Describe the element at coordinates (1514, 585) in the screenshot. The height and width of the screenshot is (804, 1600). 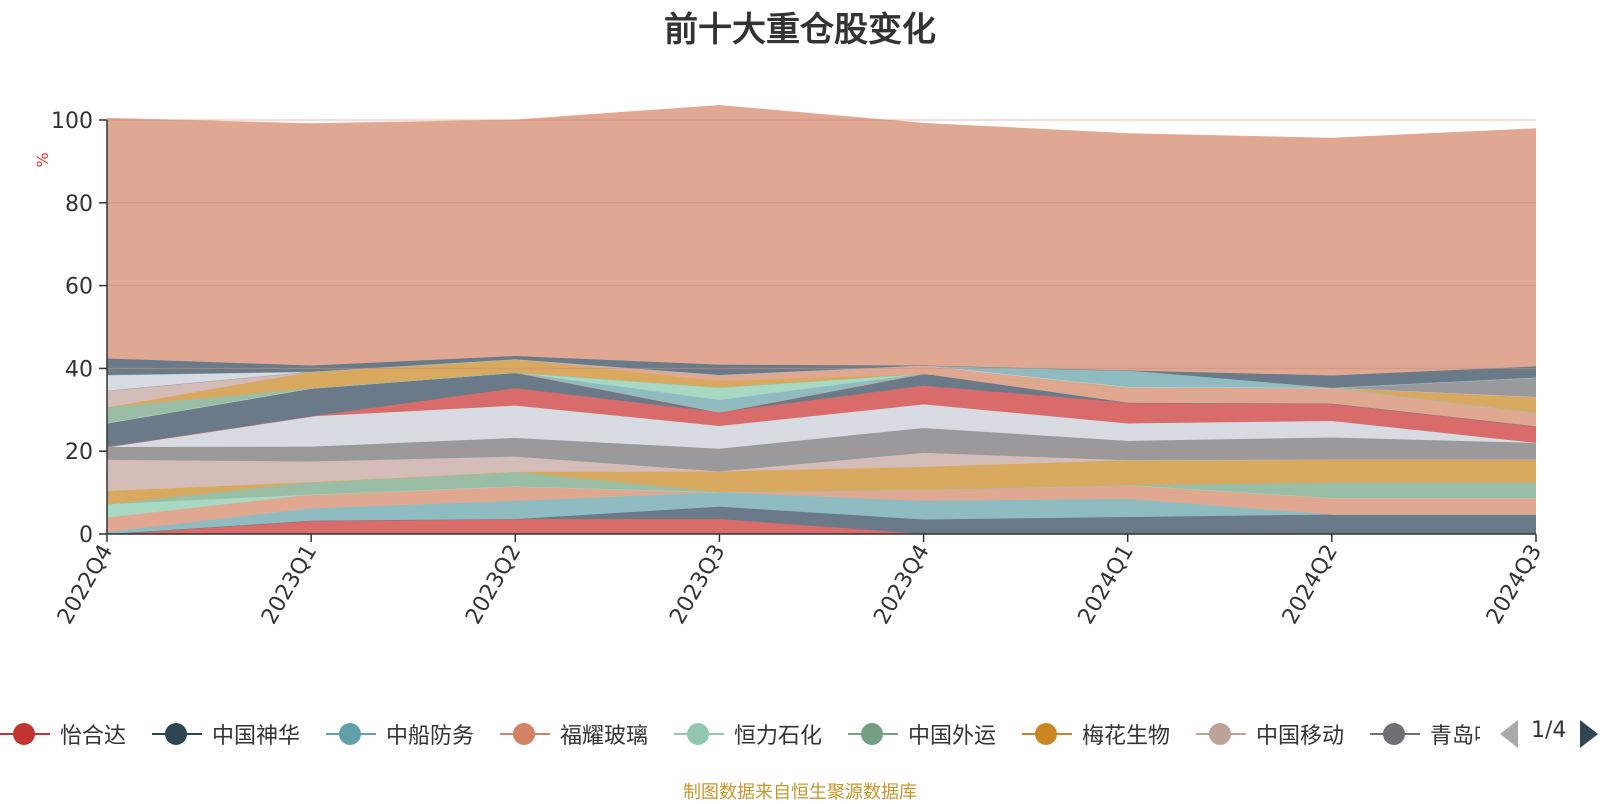
I see `x-tick-label-7: 2024Q3` at that location.